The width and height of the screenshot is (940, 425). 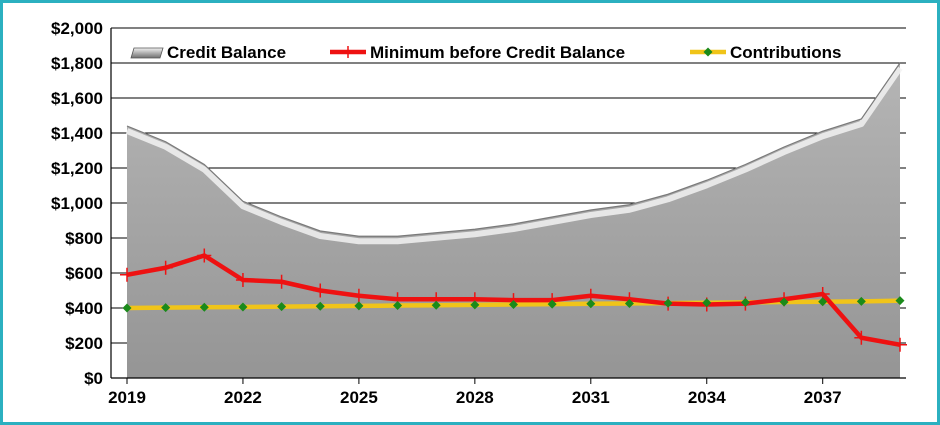 I want to click on contributions-point-2027, so click(x=436, y=305).